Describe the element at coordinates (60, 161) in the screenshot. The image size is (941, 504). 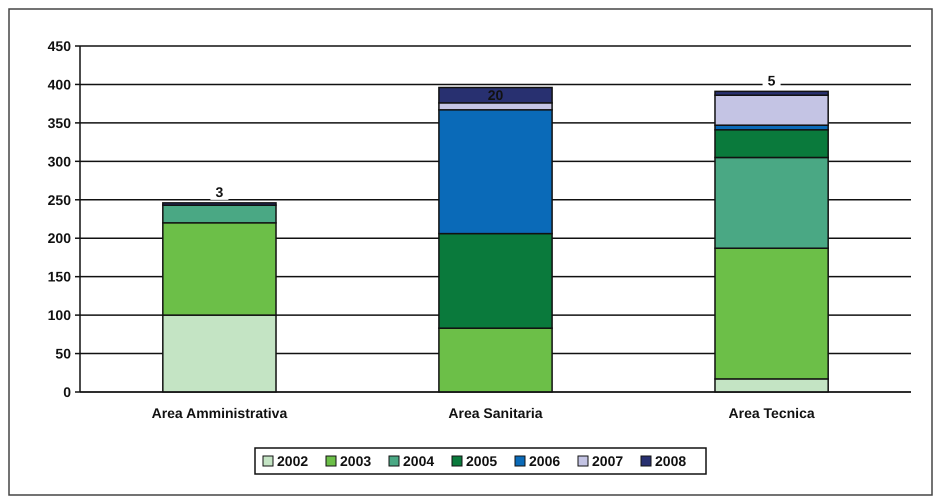
I see `y-tick-label: 300` at that location.